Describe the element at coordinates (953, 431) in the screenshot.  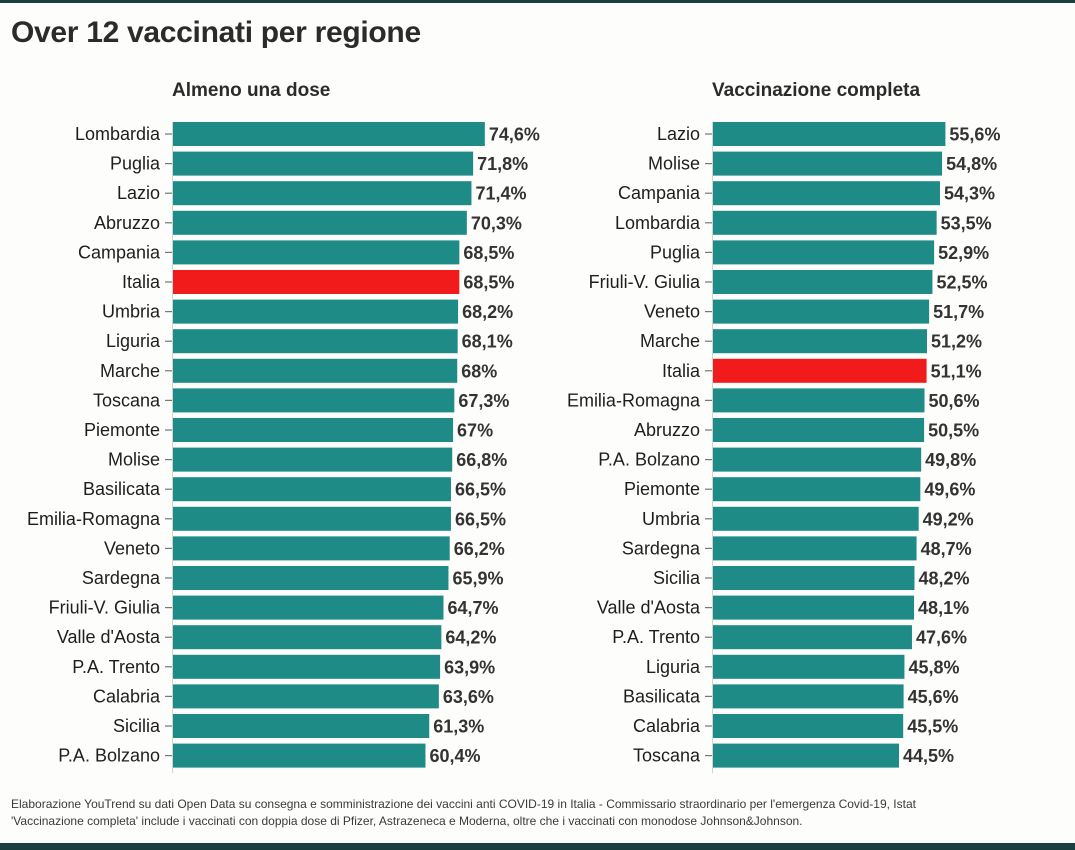
I see `value-label-abruzzo: 50,5%` at that location.